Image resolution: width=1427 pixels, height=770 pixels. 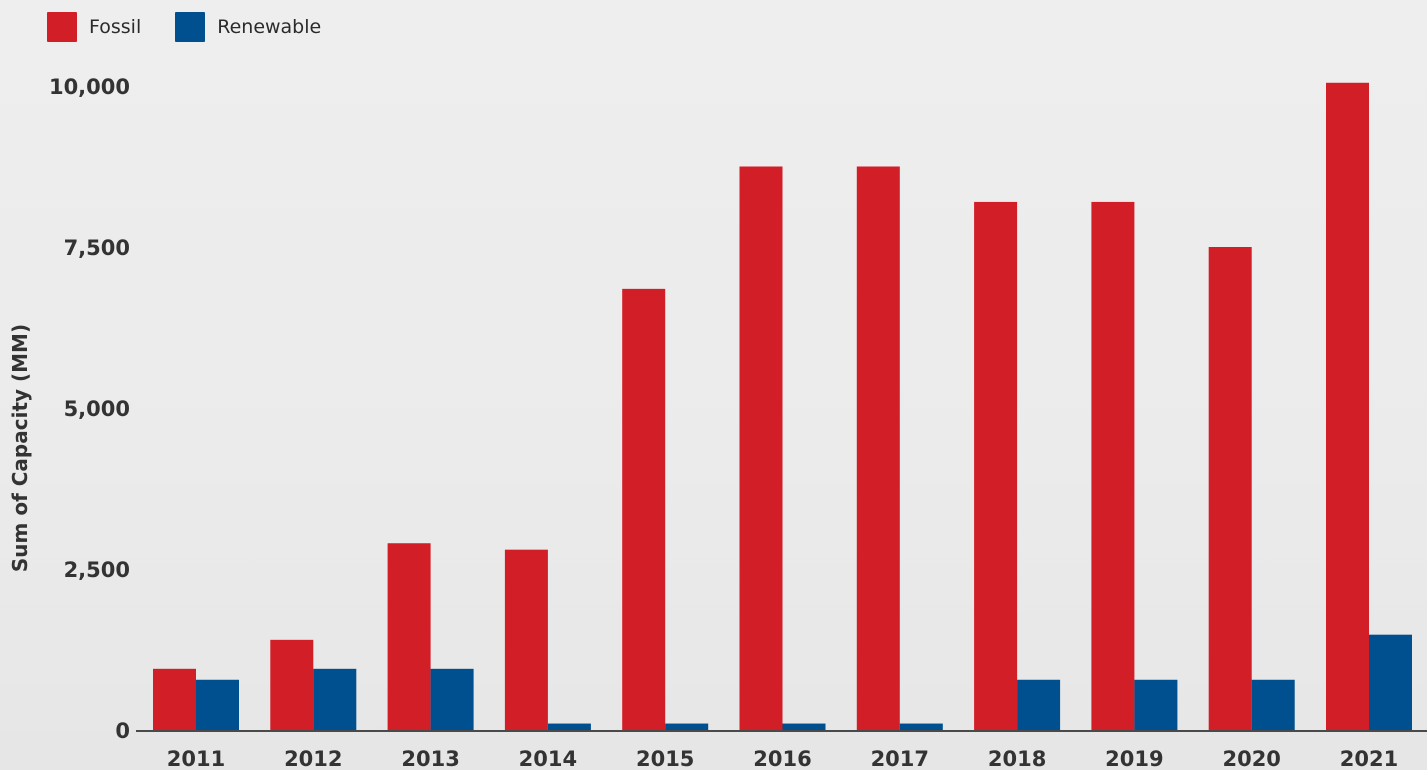 What do you see at coordinates (217, 704) in the screenshot?
I see `bar-renewable-2011` at bounding box center [217, 704].